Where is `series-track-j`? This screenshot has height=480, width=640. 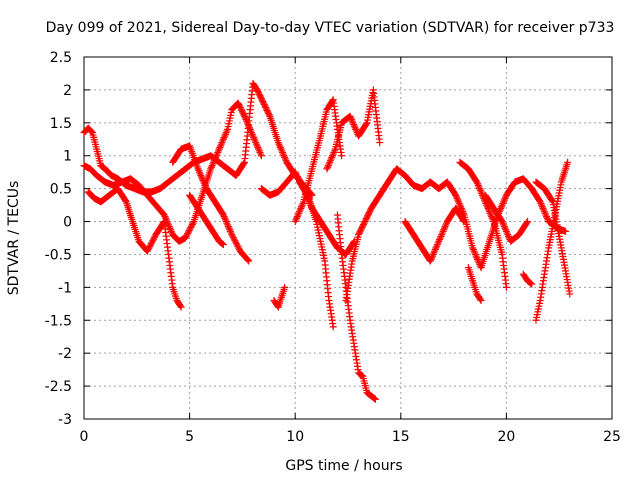
series-track-j is located at coordinates (353, 129).